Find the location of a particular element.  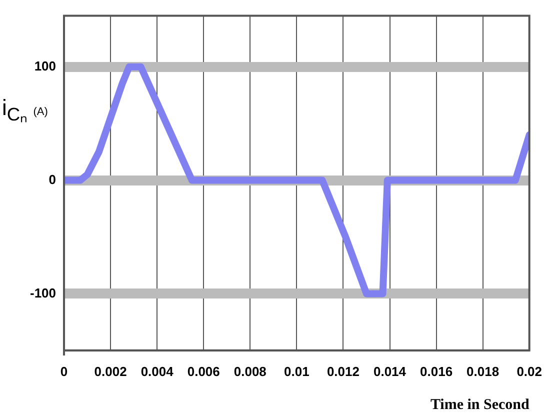

x-tick-label: 0.008 is located at coordinates (250, 371).